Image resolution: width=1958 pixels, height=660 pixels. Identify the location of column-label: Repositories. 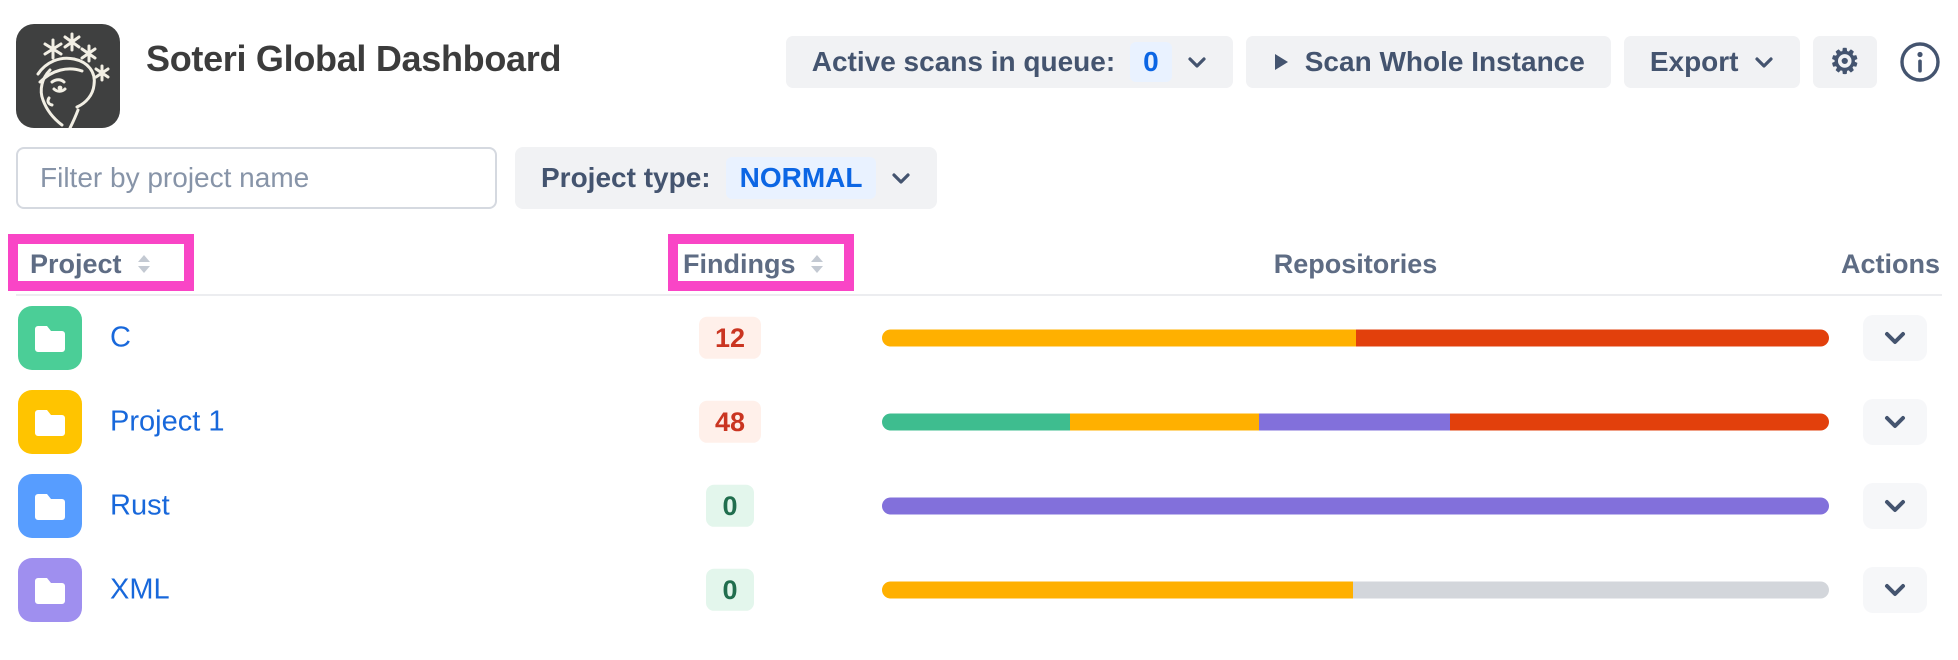
(1355, 263).